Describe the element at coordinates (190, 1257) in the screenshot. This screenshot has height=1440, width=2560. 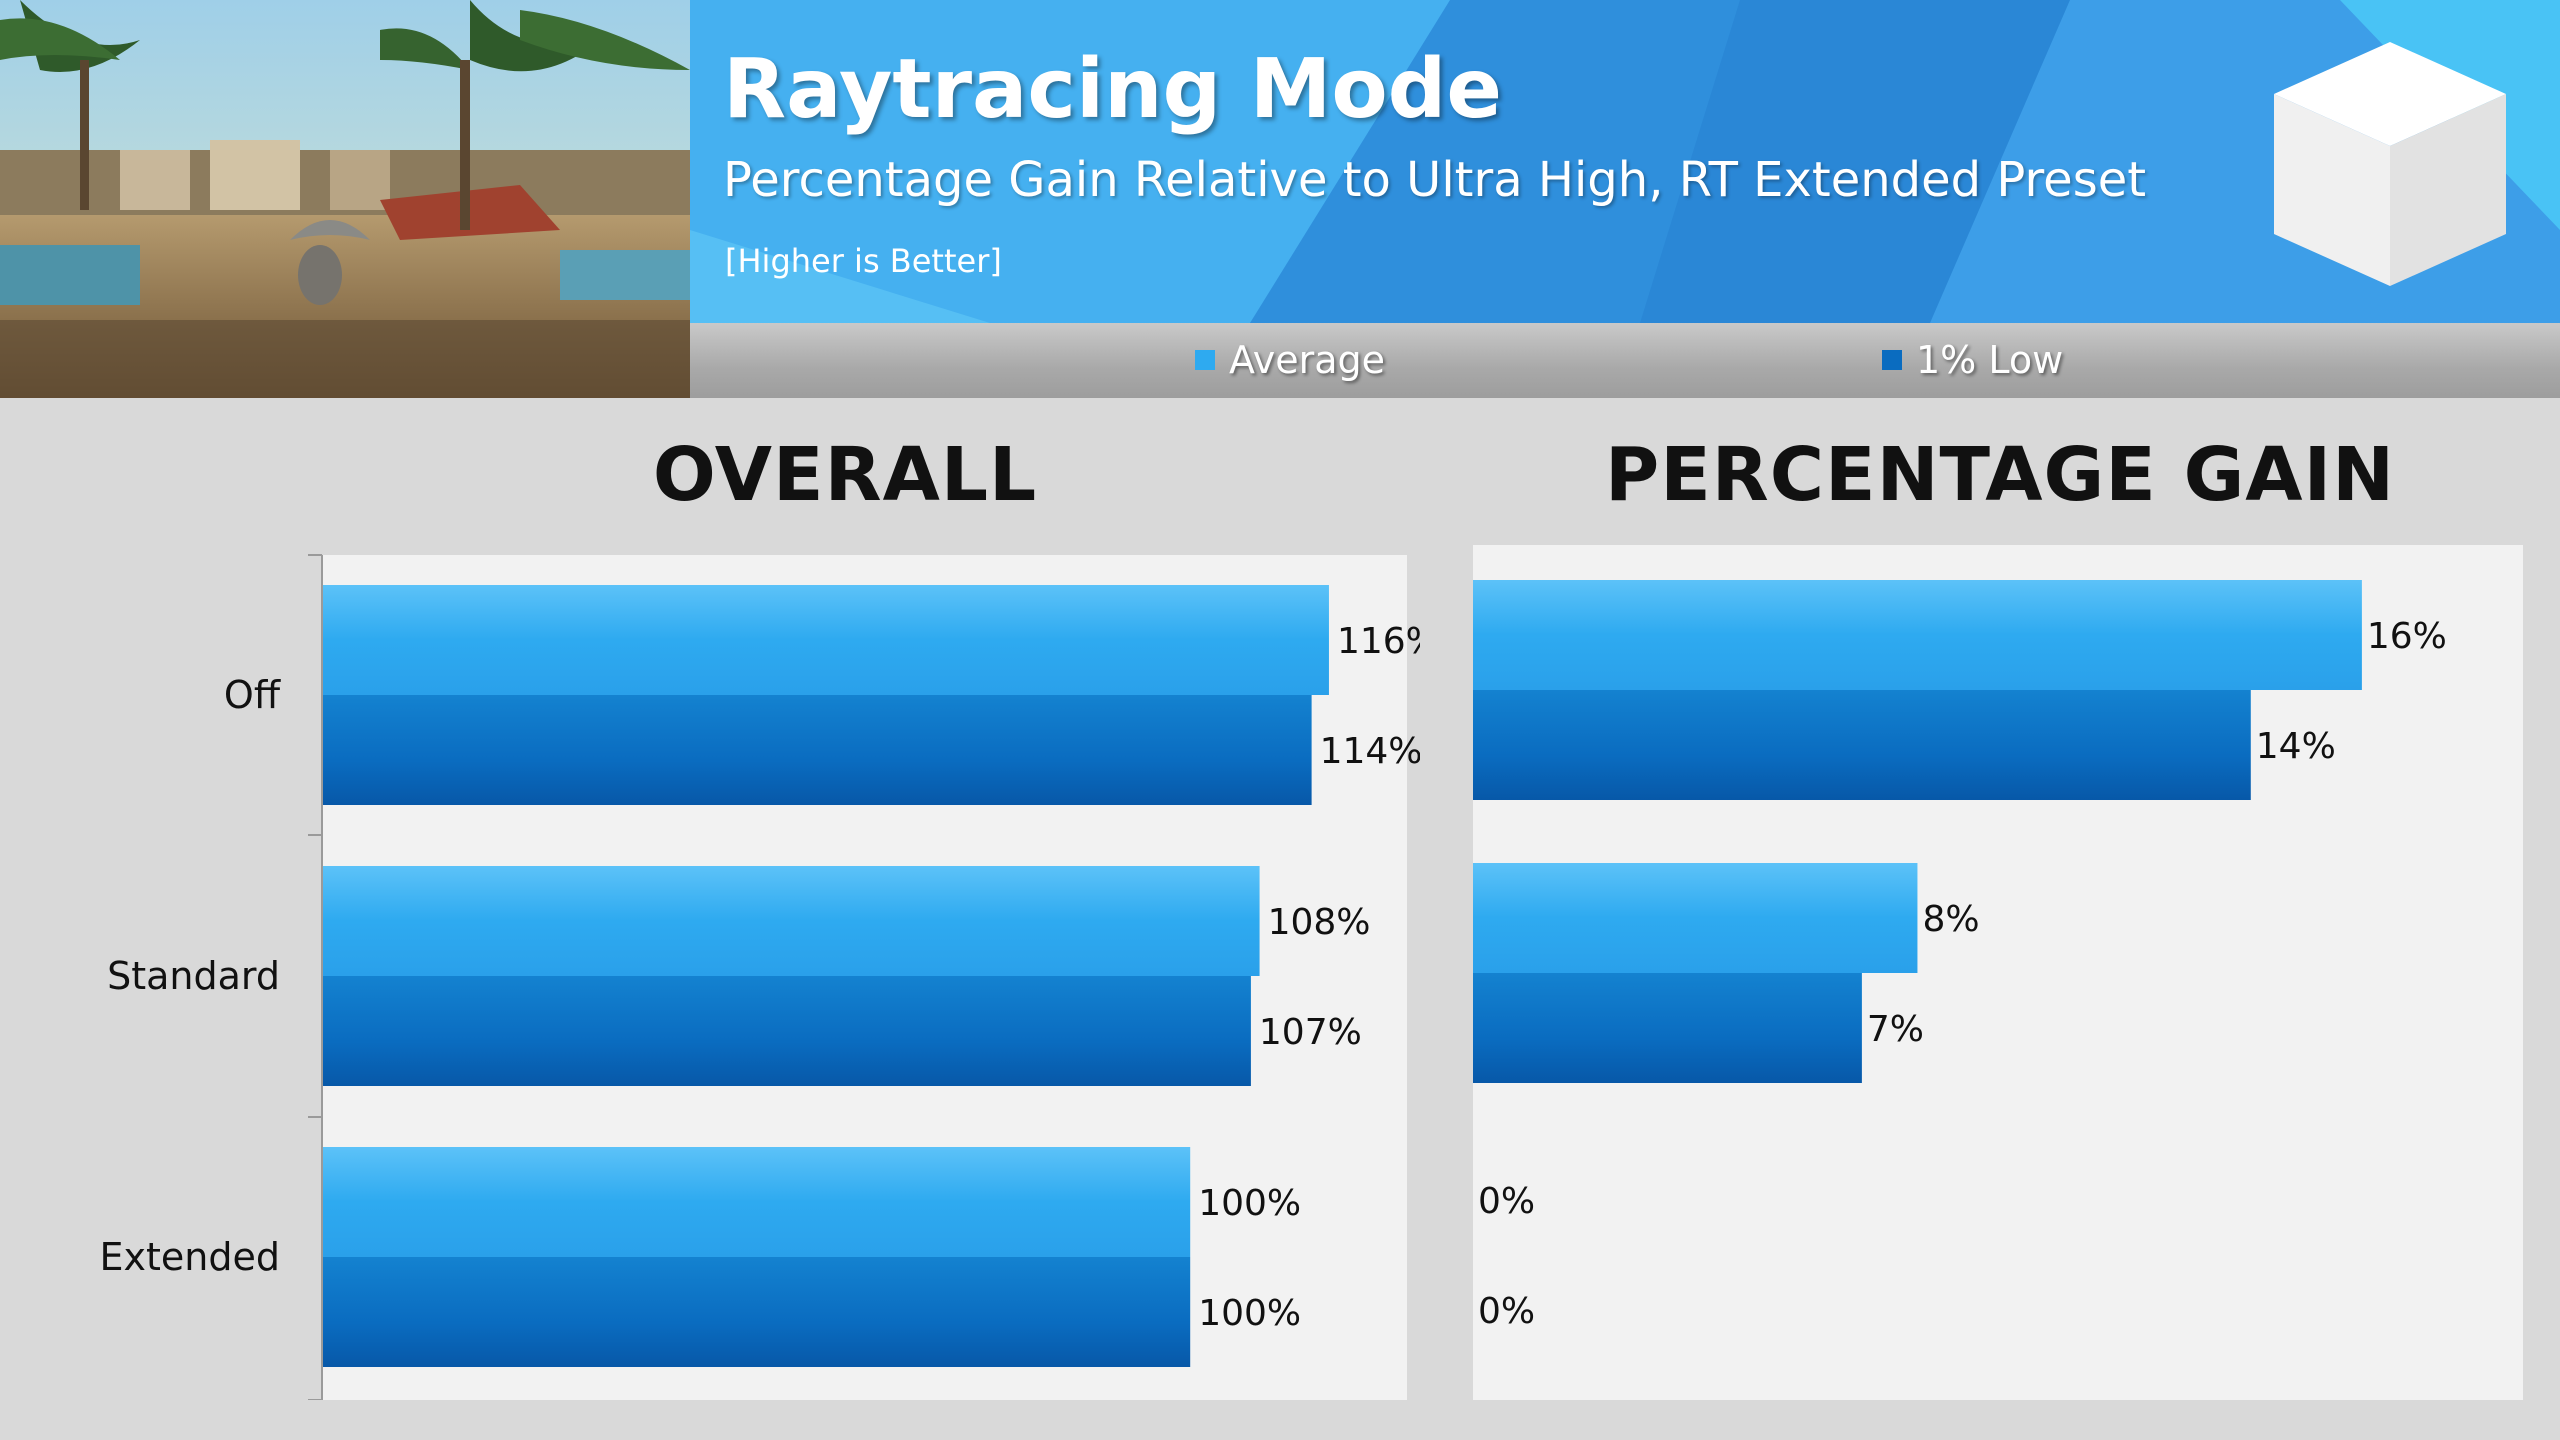
I see `overall-category-label-extended: Extended` at that location.